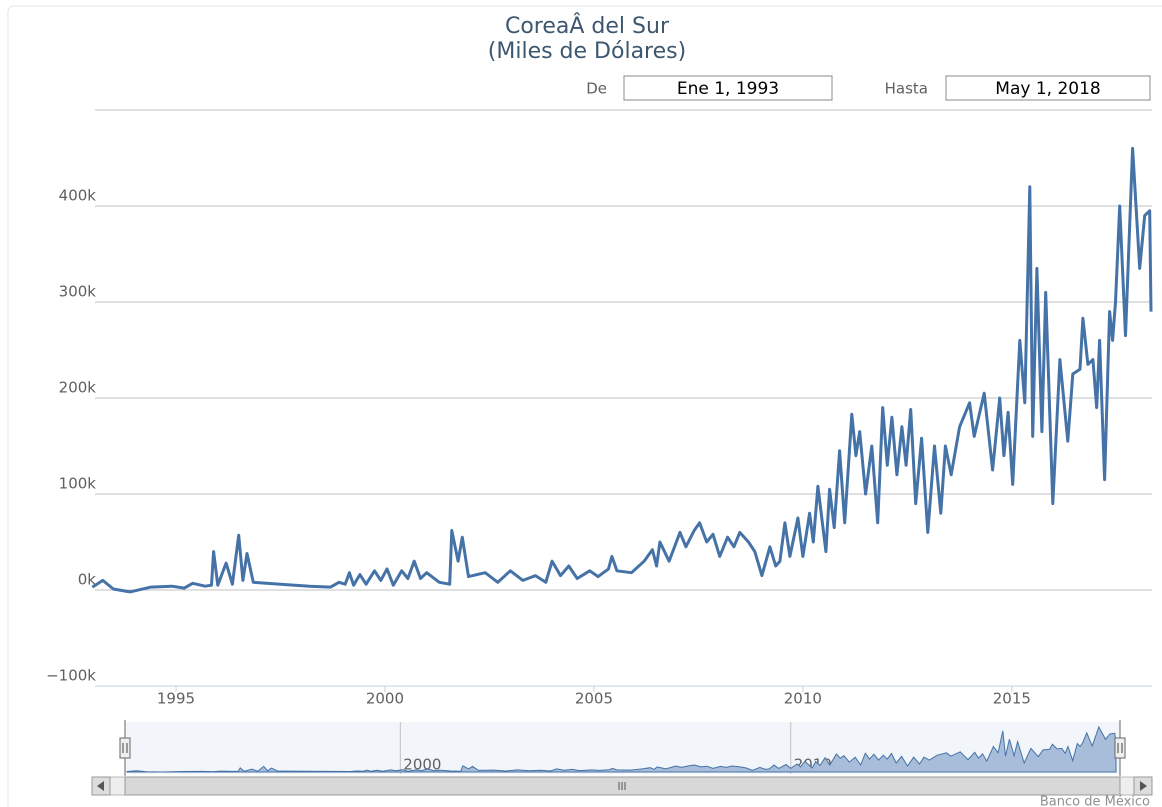 This screenshot has height=807, width=1162. I want to click on range-from-input, so click(728, 88).